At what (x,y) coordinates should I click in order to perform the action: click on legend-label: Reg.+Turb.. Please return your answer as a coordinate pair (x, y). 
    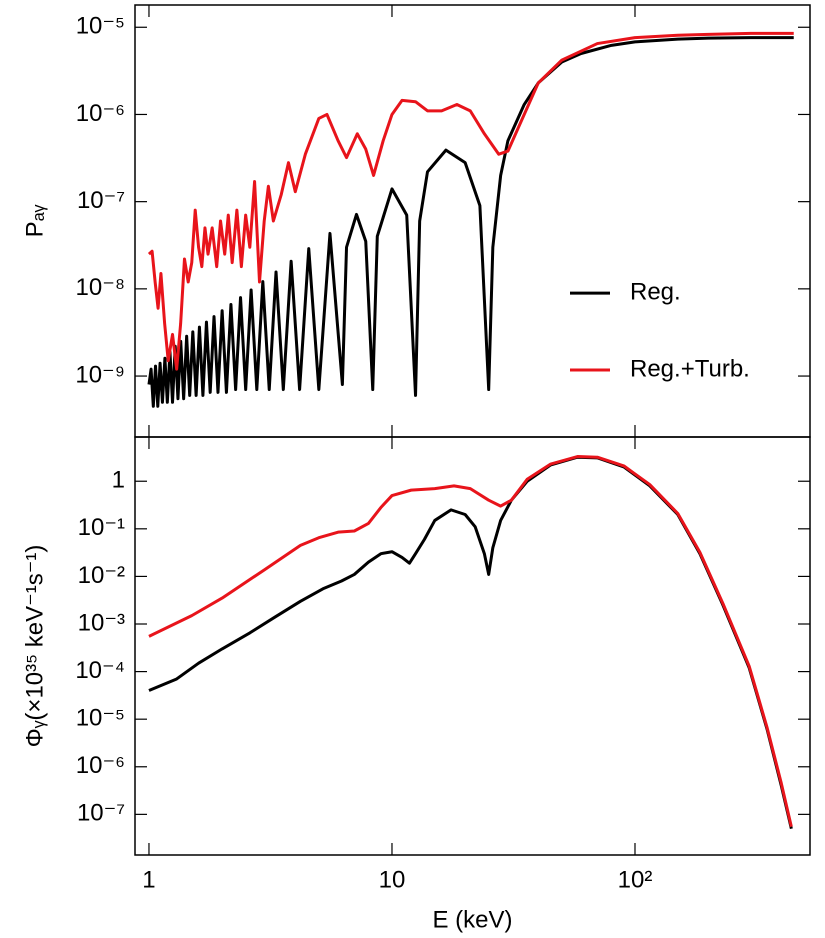
    Looking at the image, I should click on (690, 368).